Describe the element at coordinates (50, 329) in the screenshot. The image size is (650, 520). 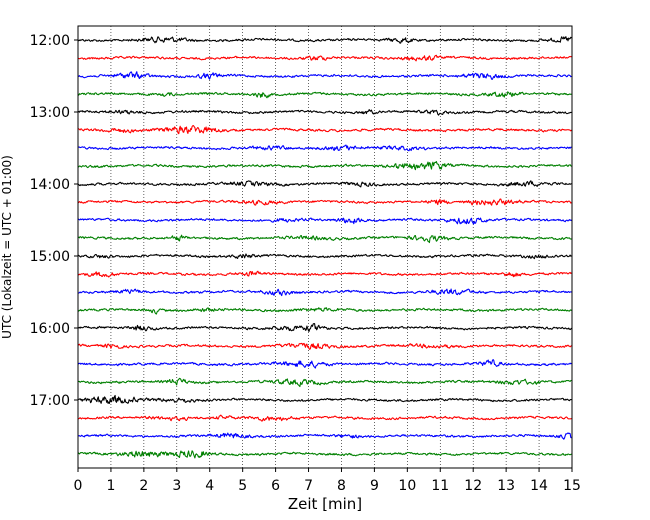
I see `y-tick-label: 16:00` at that location.